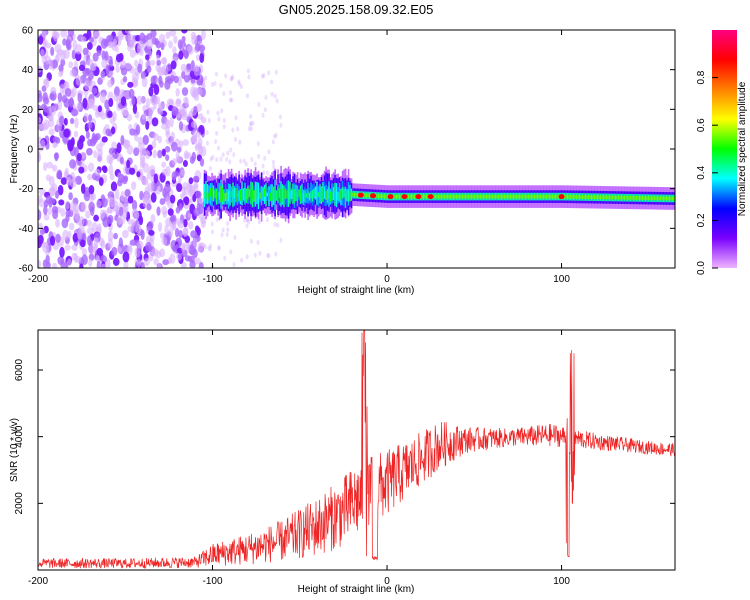 The width and height of the screenshot is (750, 600). Describe the element at coordinates (701, 172) in the screenshot. I see `colorbar-tick-label: 0.4` at that location.